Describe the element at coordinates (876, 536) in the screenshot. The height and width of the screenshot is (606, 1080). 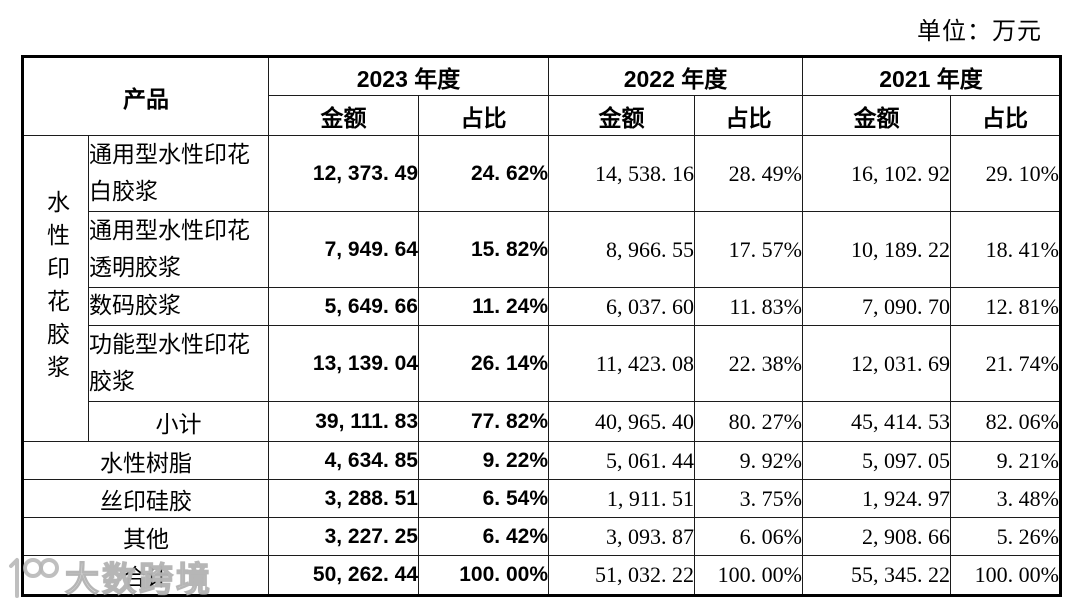
I see `amount-2021: 2, 908. 66` at that location.